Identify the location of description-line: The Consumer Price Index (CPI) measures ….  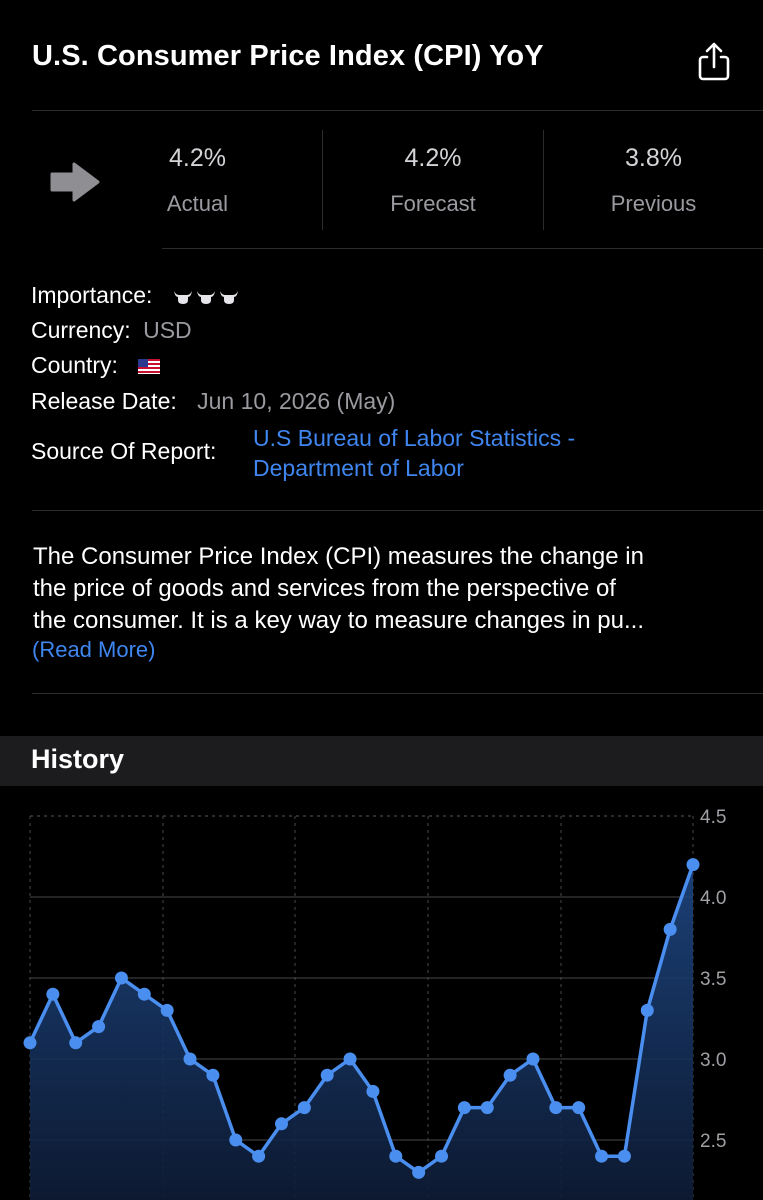
(338, 556).